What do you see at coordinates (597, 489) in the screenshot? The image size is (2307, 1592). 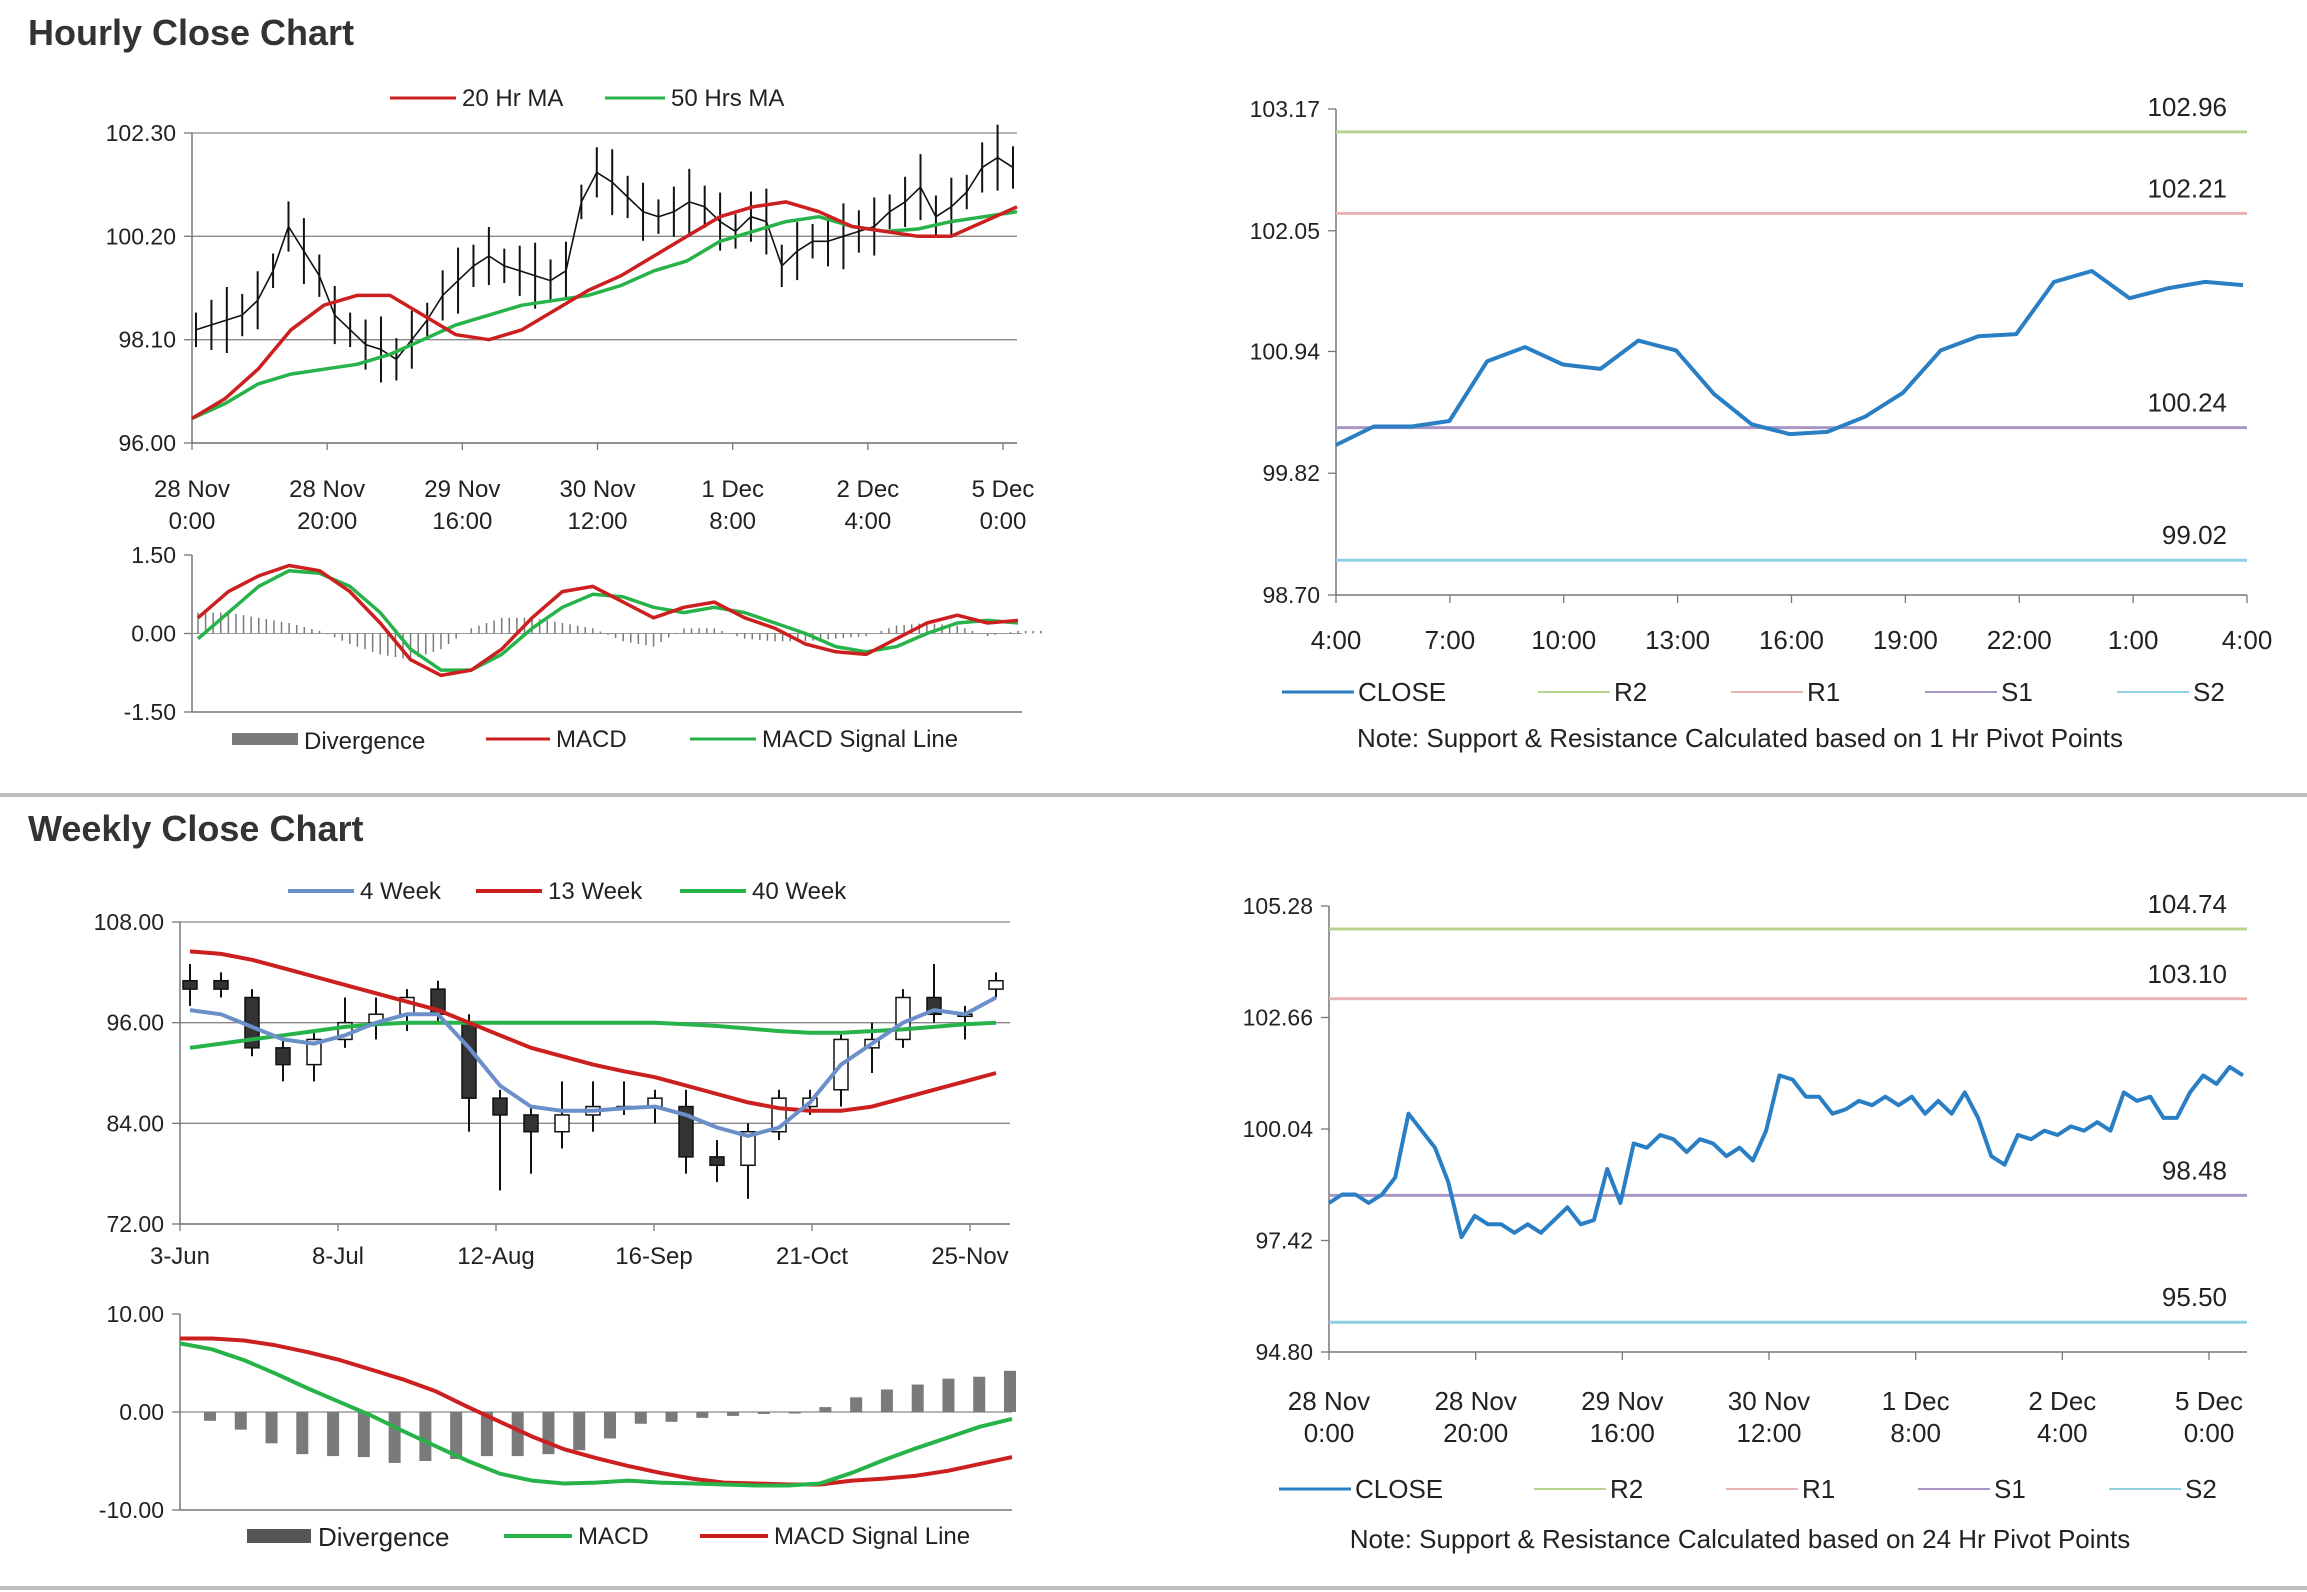 I see `hourly-x-tick-label: 30 Nov` at bounding box center [597, 489].